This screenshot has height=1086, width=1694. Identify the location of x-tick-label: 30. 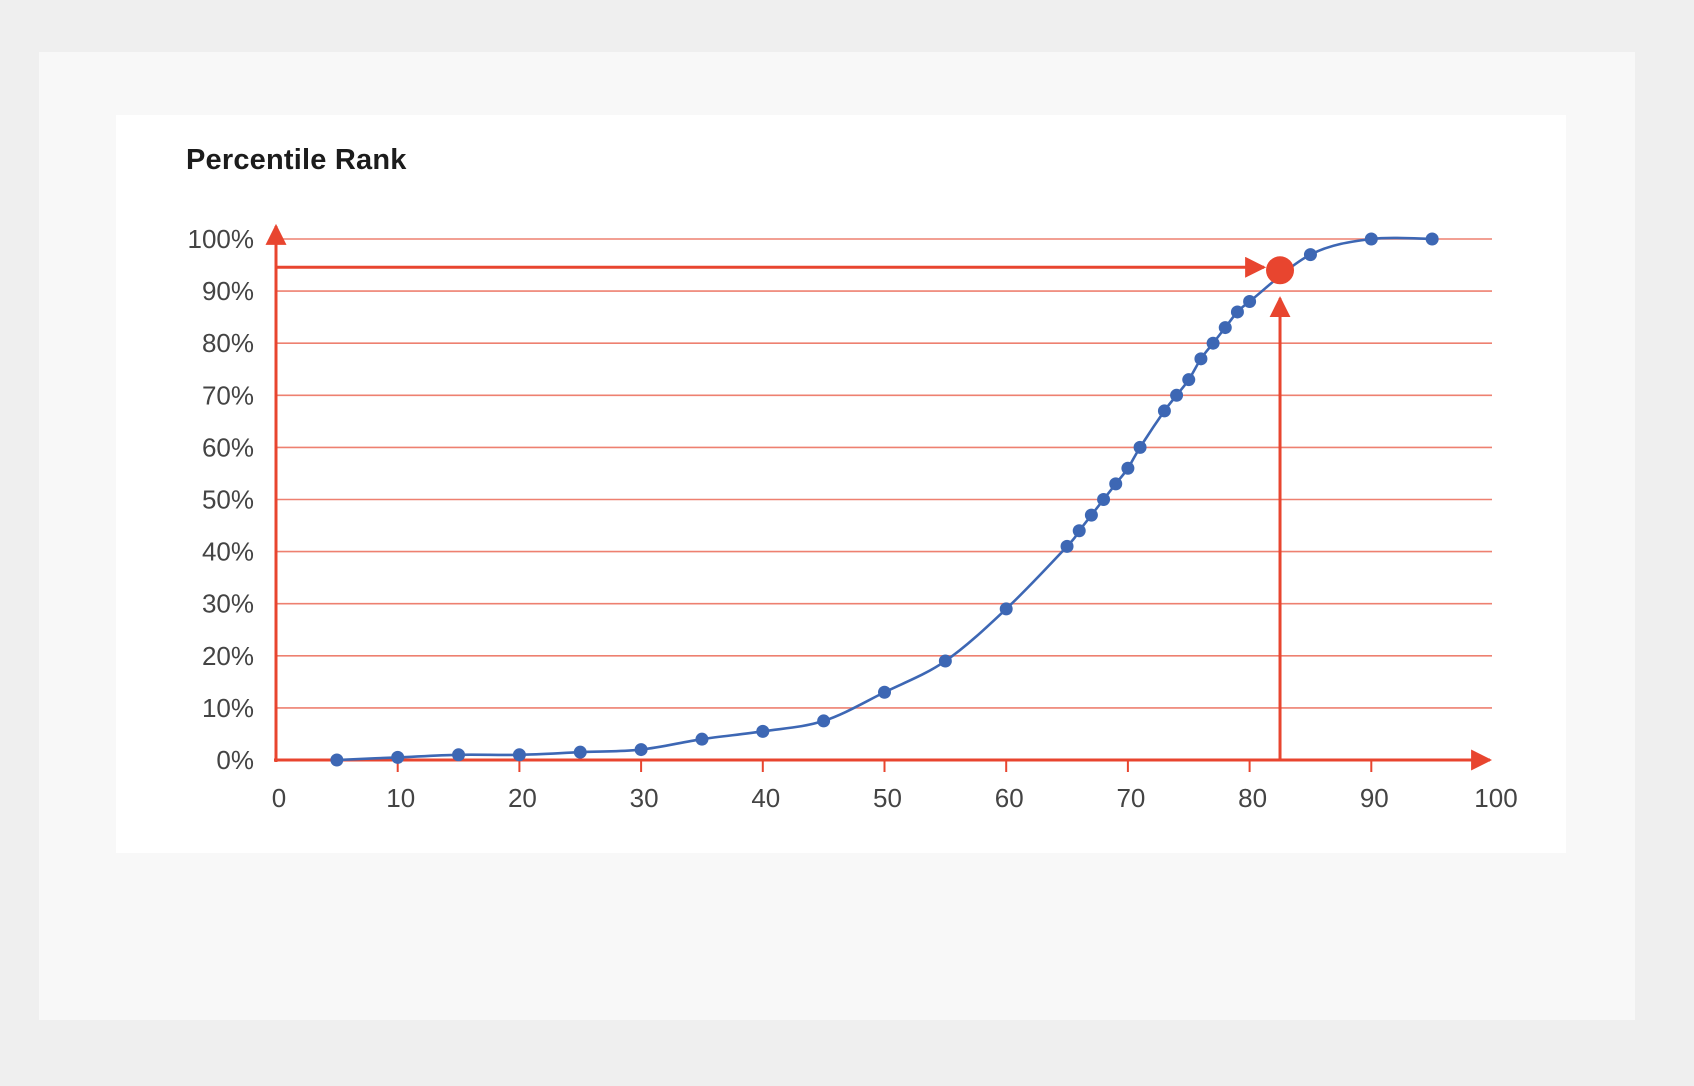
(644, 798).